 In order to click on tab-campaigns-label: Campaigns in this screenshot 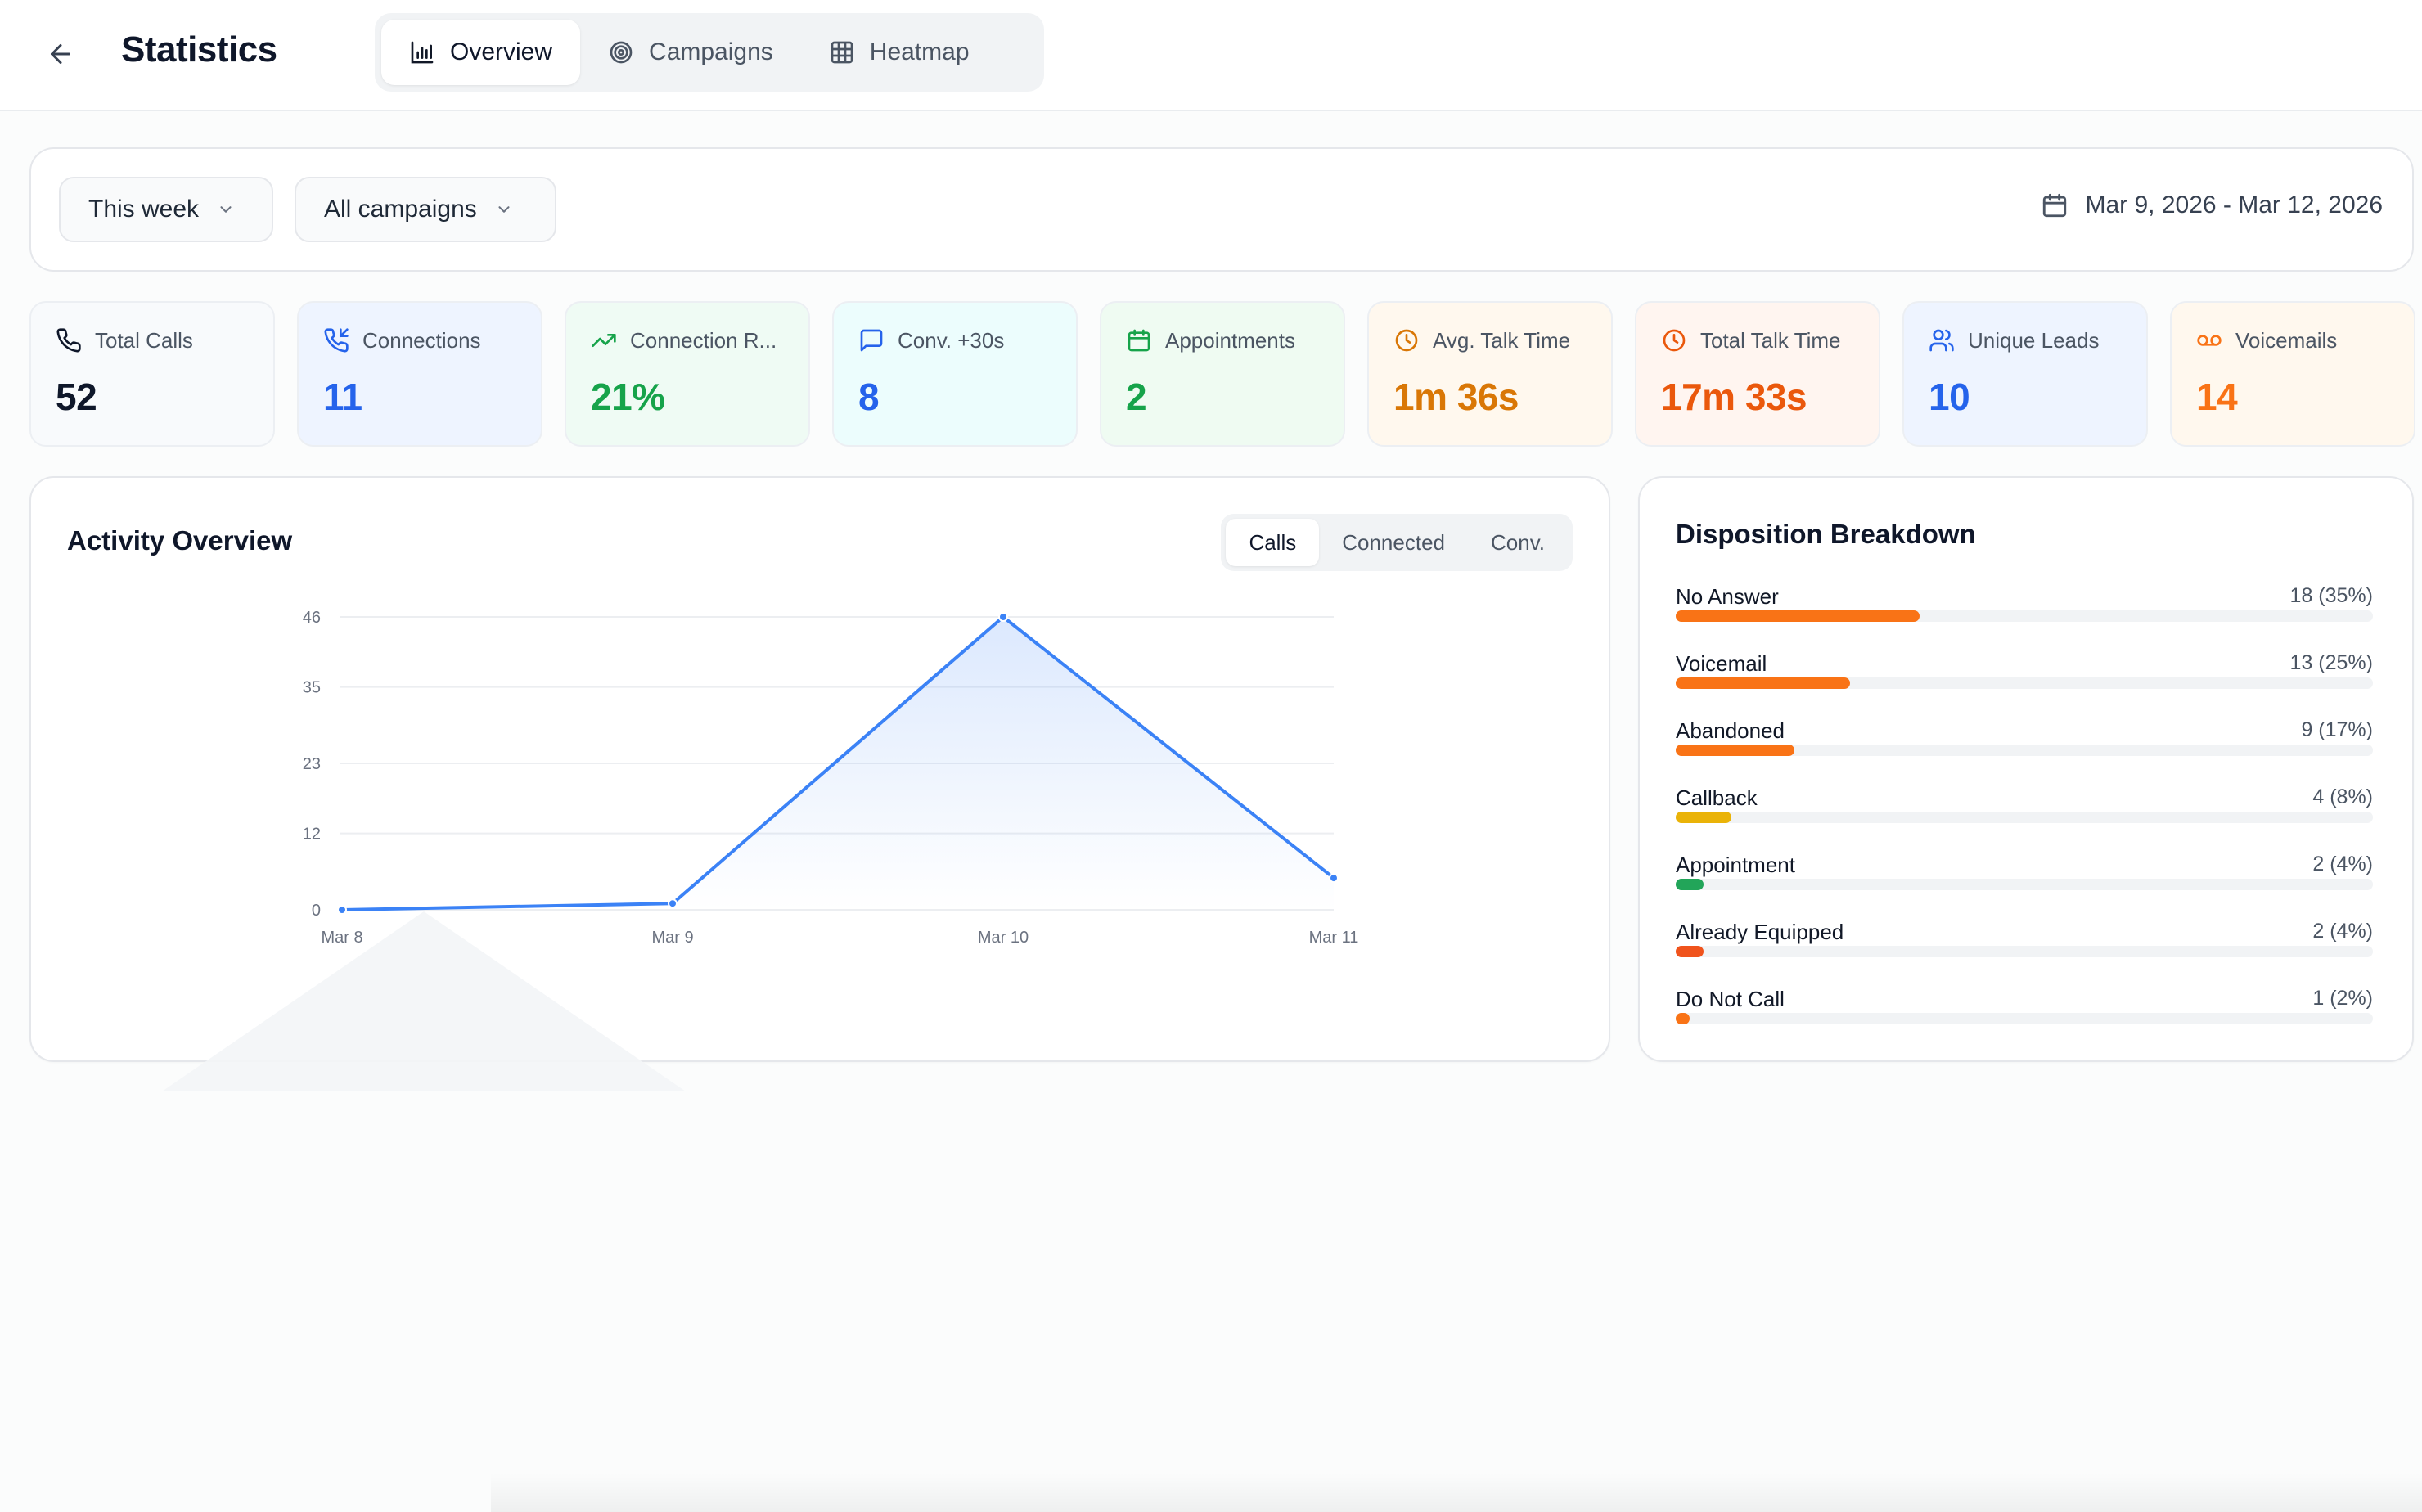, I will do `click(711, 52)`.